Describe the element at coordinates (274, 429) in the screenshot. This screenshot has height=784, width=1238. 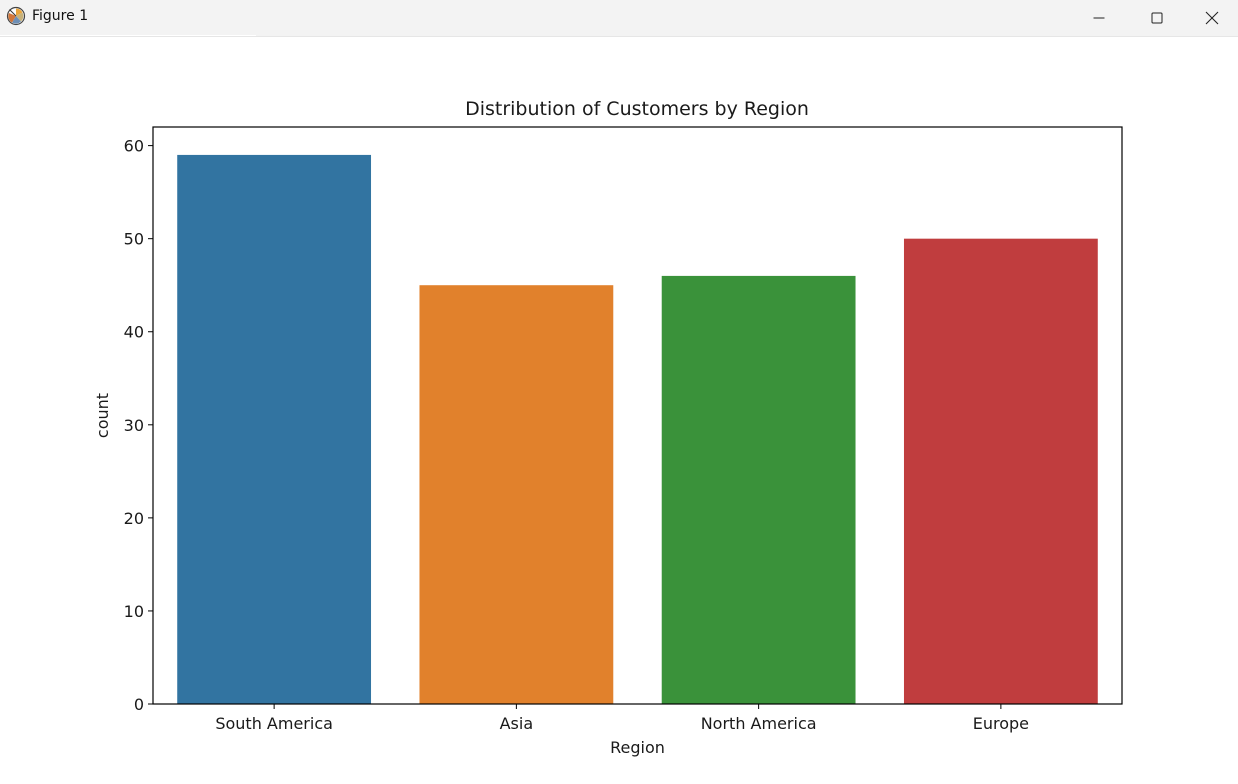
I see `bar-south-america` at that location.